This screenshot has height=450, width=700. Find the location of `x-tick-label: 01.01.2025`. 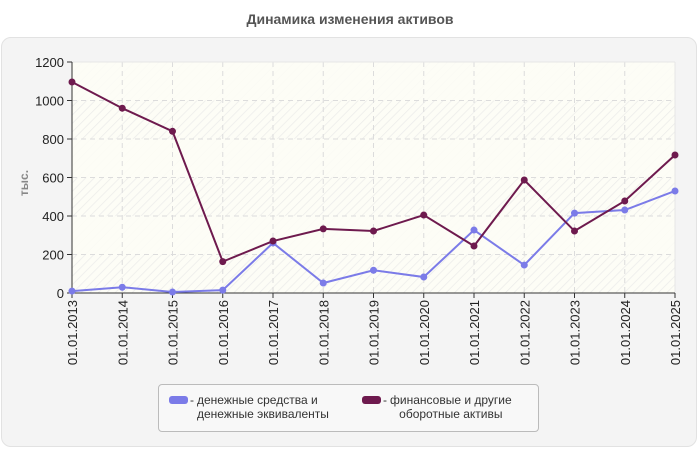

x-tick-label: 01.01.2025 is located at coordinates (675, 332).